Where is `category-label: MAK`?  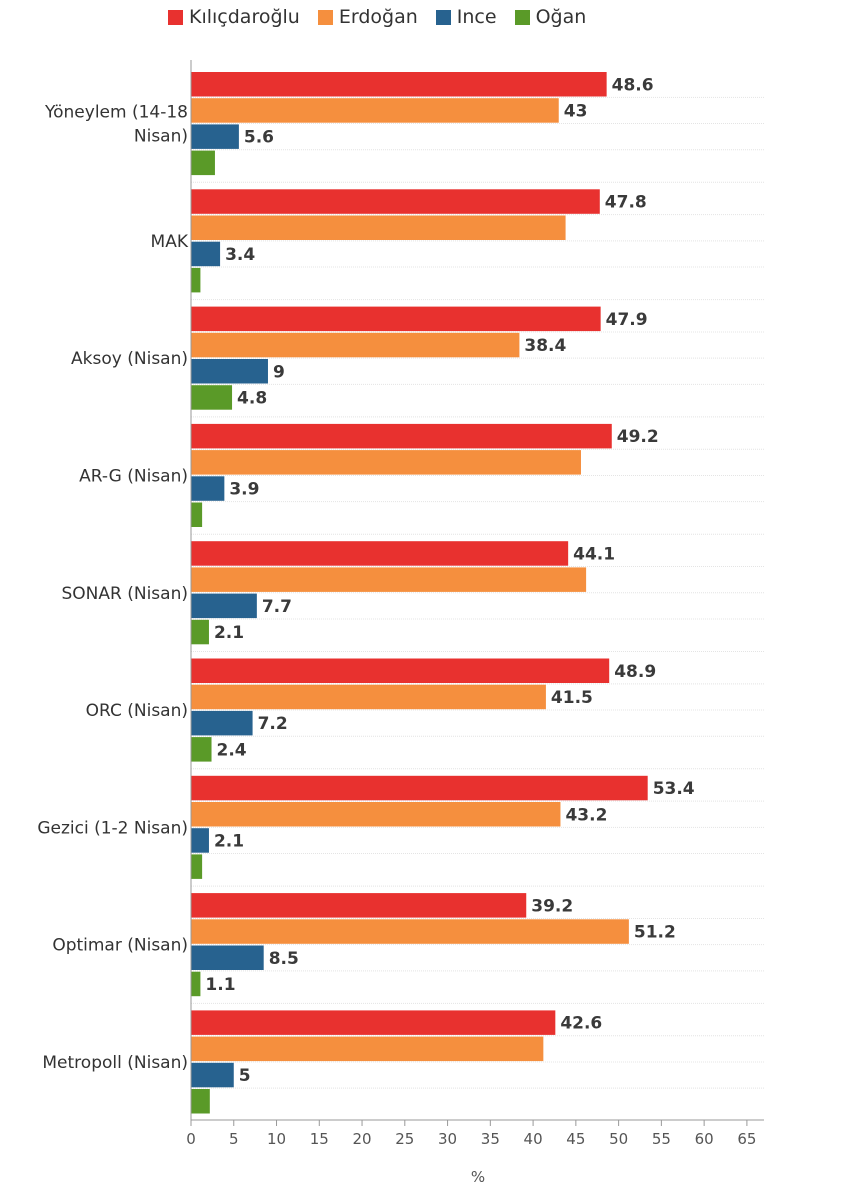 category-label: MAK is located at coordinates (170, 242).